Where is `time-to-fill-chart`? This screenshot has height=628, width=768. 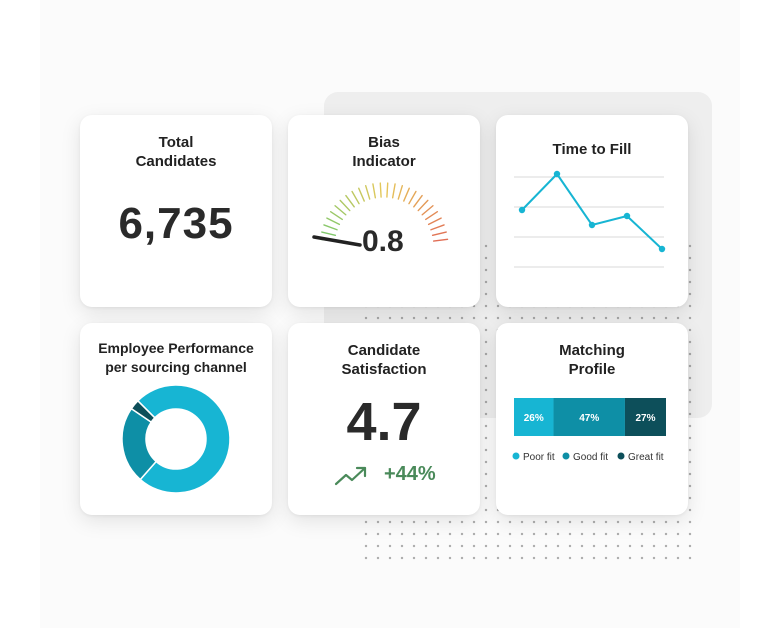 time-to-fill-chart is located at coordinates (590, 219).